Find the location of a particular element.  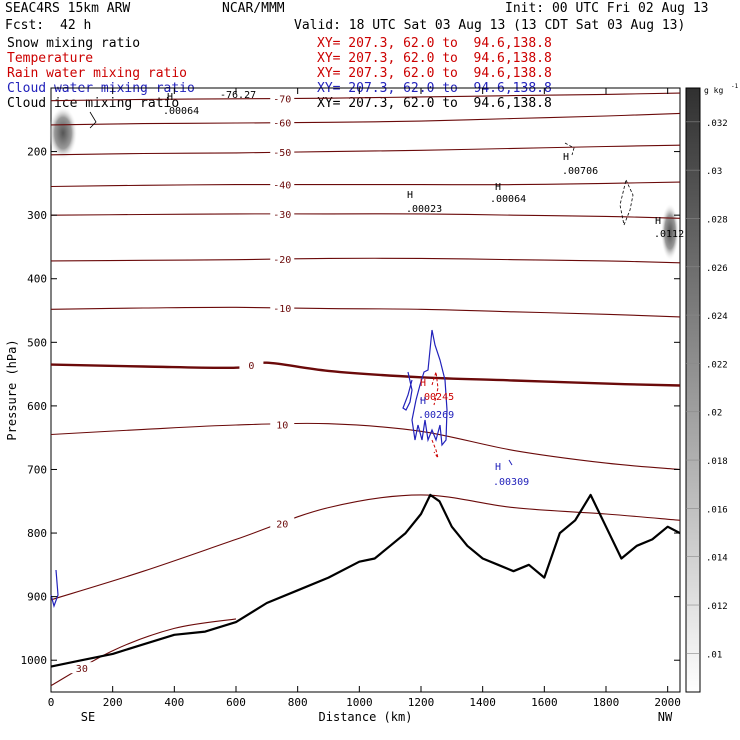

y-tick-label: 400 is located at coordinates (37, 279).